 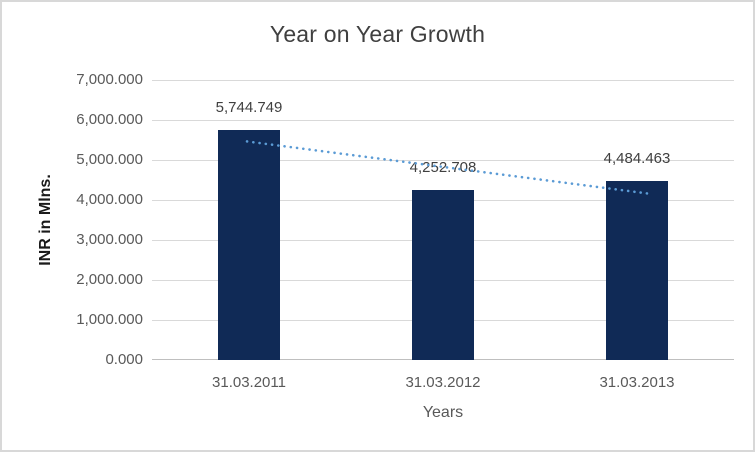 What do you see at coordinates (109, 279) in the screenshot?
I see `y-tick-label: 2,000.000` at bounding box center [109, 279].